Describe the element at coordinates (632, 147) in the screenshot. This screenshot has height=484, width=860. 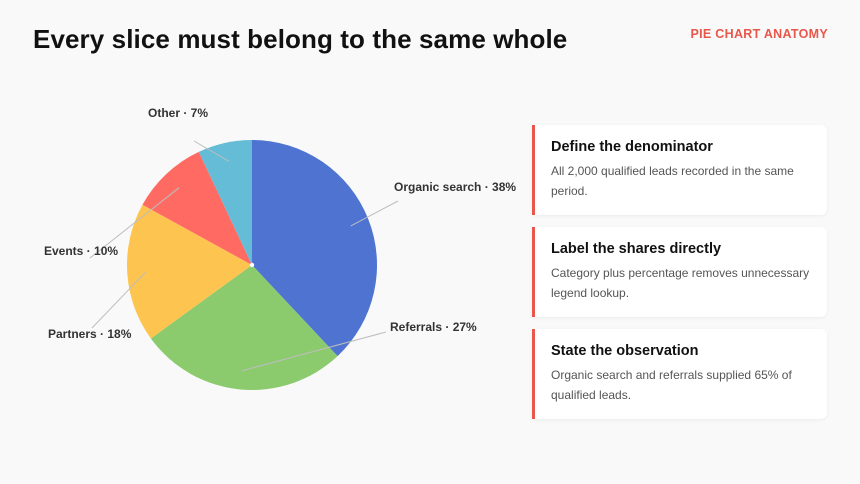
I see `card-title: Define the denominator` at that location.